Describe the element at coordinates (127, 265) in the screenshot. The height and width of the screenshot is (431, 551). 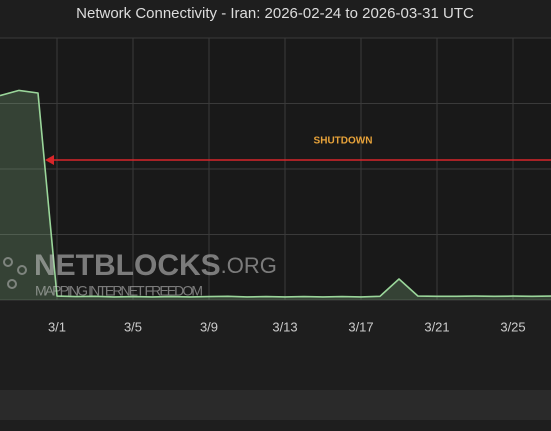
I see `watermark-name-text: NETBLOCKS` at that location.